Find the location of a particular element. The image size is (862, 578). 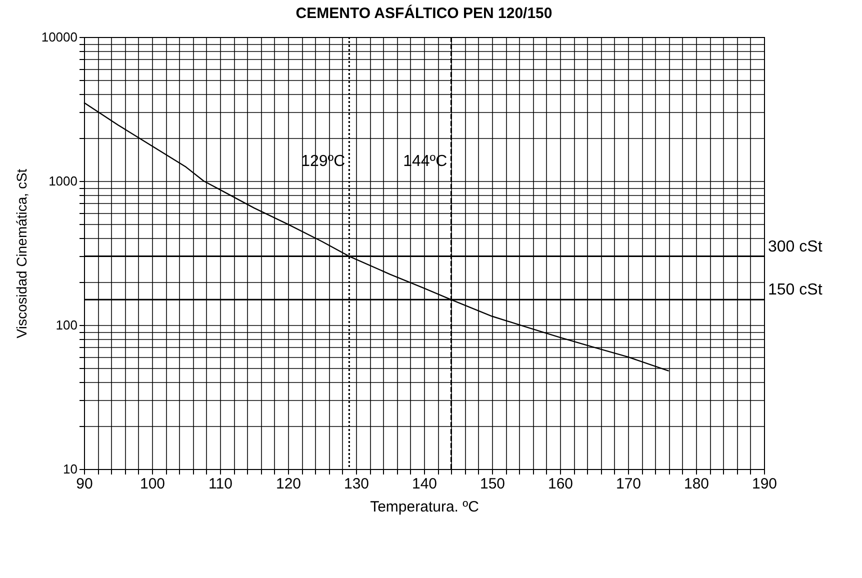

x-tick-label: 180 is located at coordinates (697, 484).